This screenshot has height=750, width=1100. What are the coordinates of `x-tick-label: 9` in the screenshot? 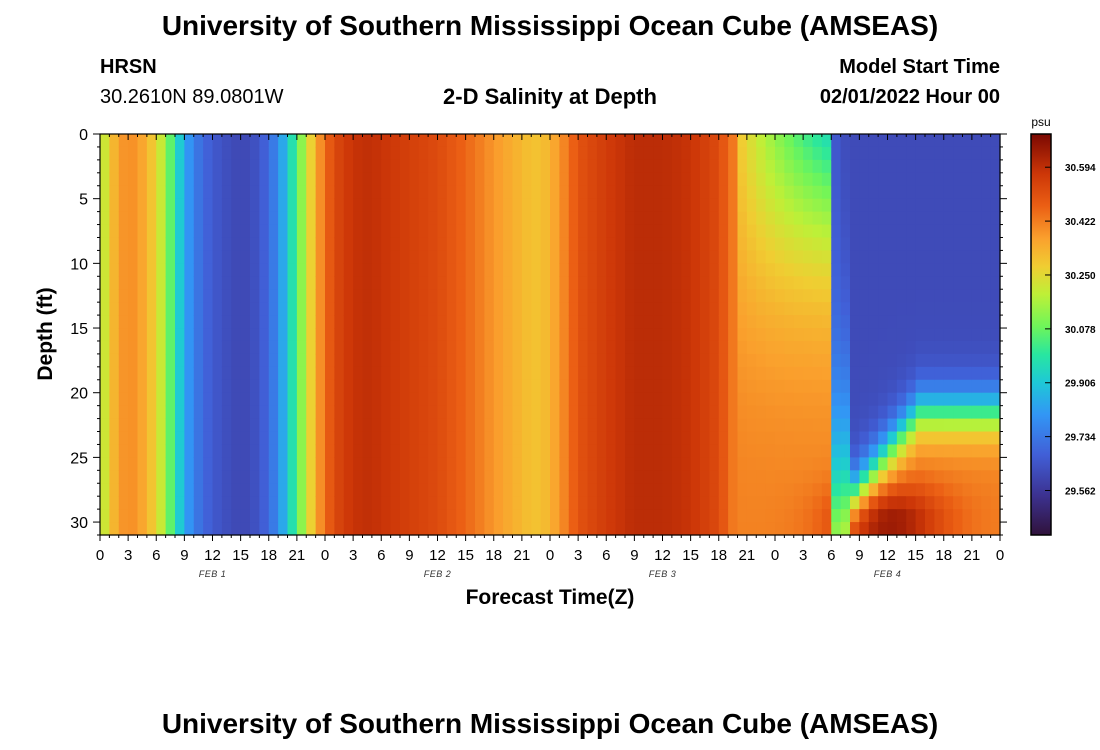 It's located at (634, 555).